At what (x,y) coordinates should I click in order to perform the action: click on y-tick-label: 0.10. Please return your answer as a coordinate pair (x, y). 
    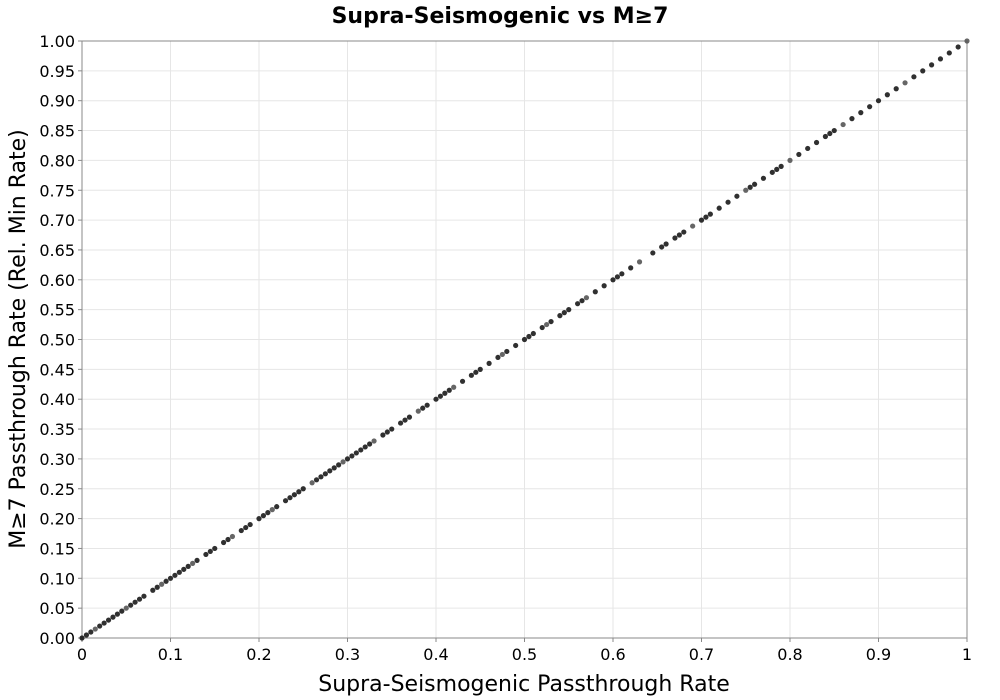
    Looking at the image, I should click on (57, 578).